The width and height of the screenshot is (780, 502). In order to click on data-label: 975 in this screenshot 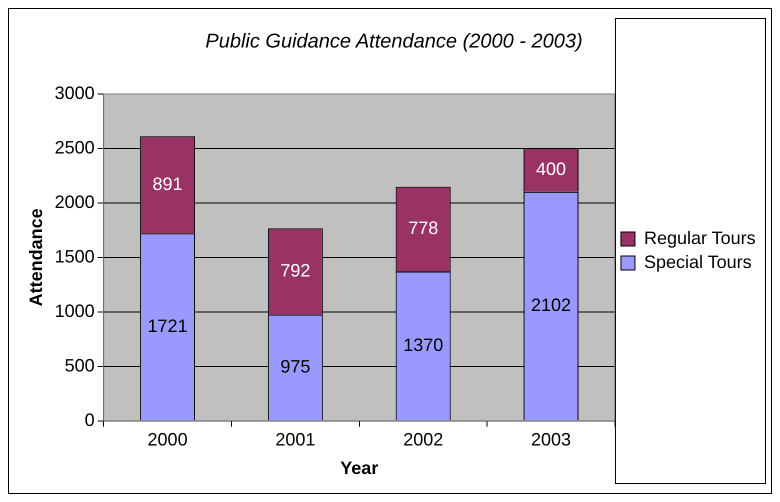, I will do `click(295, 366)`.